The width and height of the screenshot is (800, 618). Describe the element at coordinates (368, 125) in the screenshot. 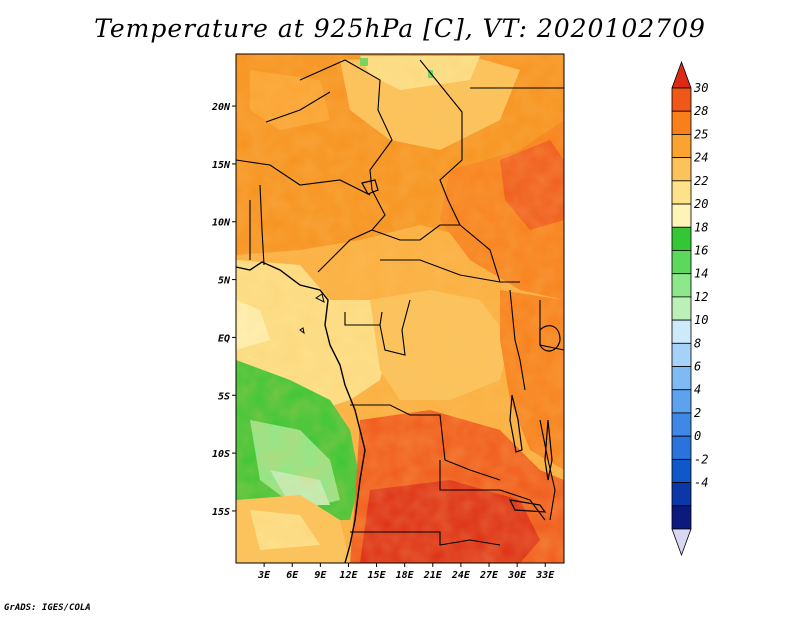

I see `border-niger-chad` at that location.